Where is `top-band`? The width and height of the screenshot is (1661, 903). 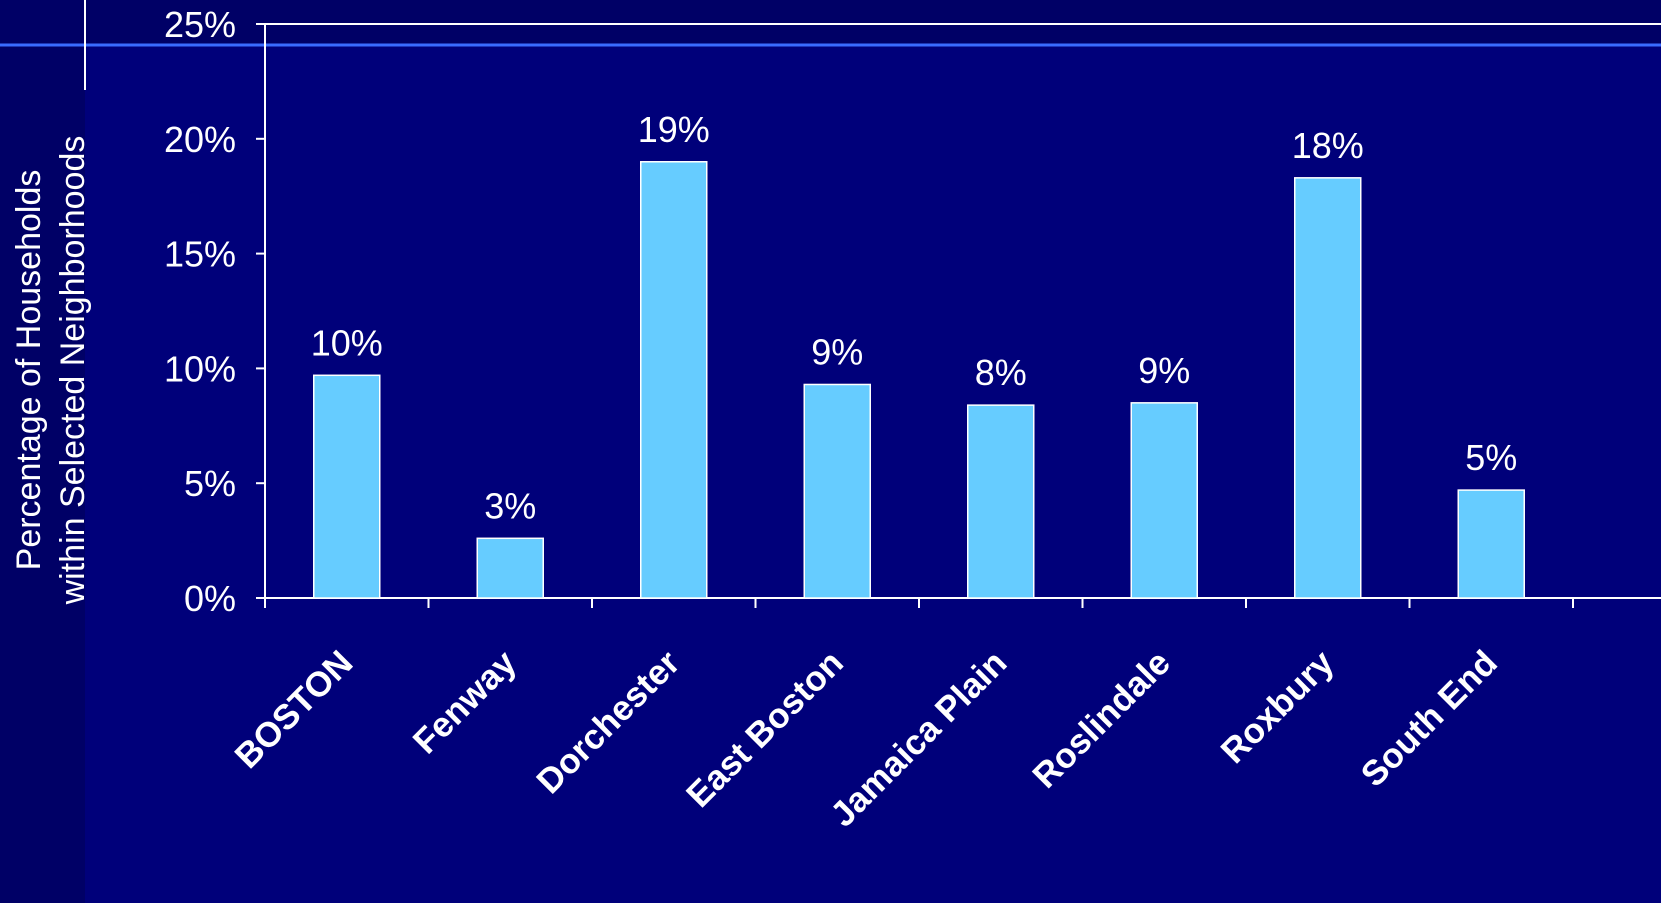
top-band is located at coordinates (873, 22).